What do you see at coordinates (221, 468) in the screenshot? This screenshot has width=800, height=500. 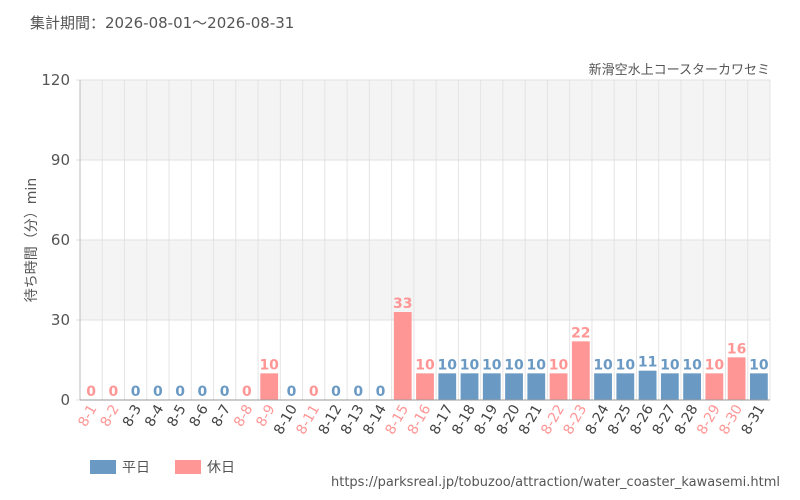 I see `legend-label: 休日` at bounding box center [221, 468].